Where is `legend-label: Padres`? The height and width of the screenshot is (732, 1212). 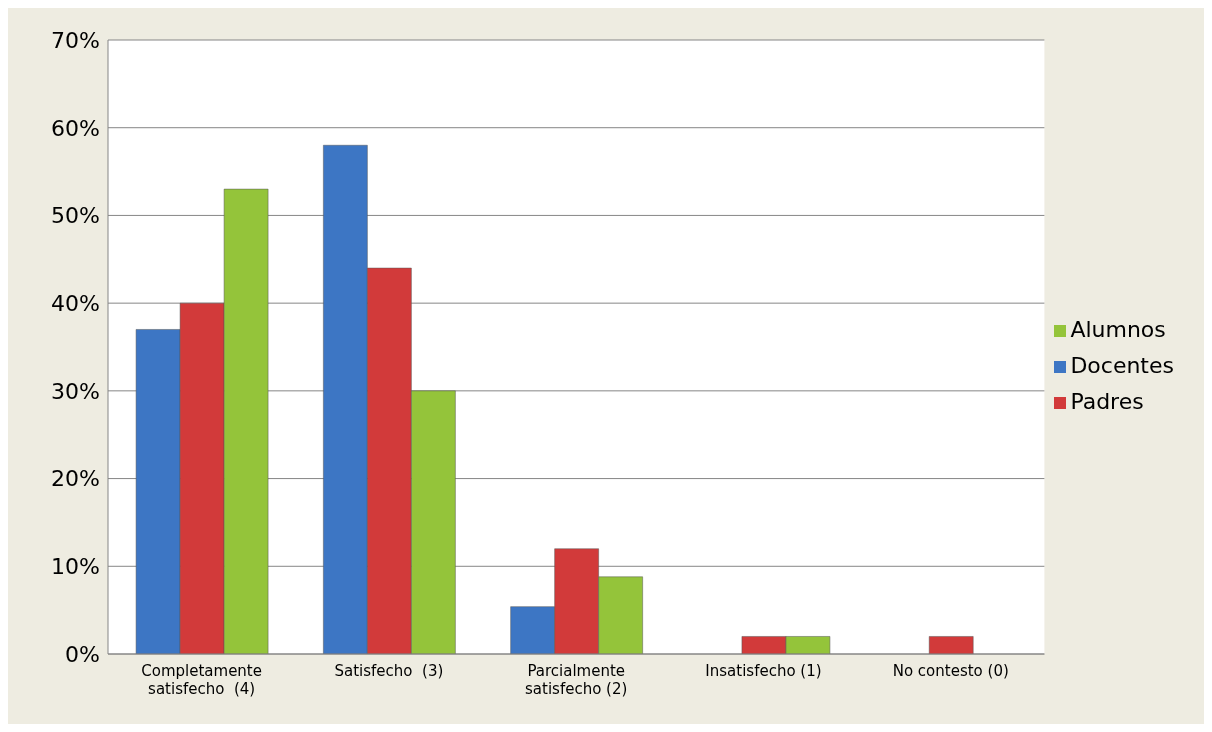 legend-label: Padres is located at coordinates (1107, 401).